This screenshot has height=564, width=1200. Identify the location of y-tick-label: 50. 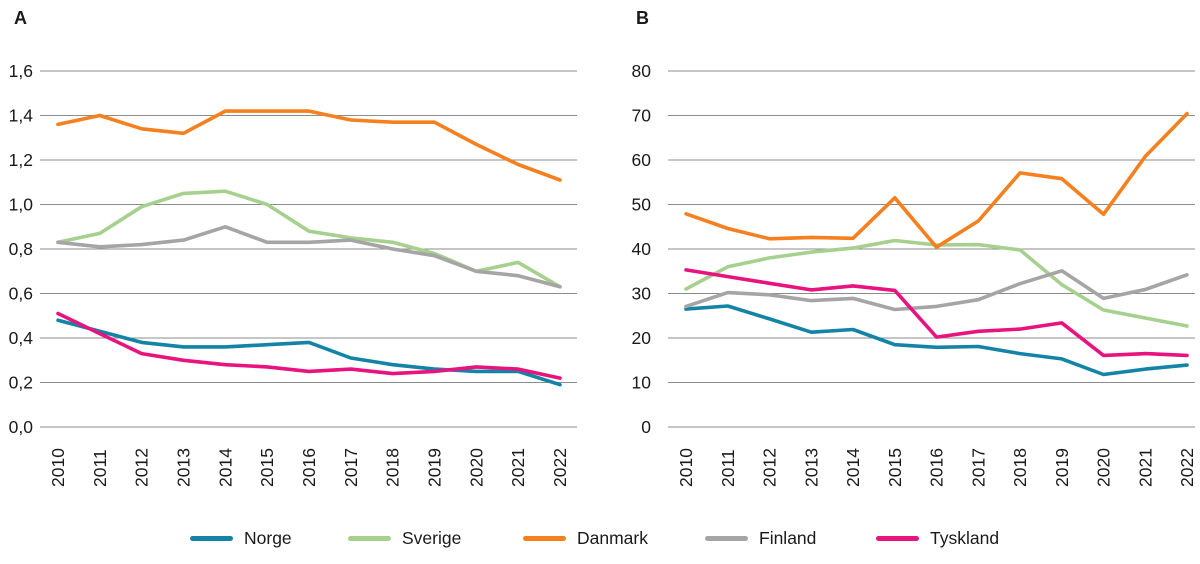
(642, 205).